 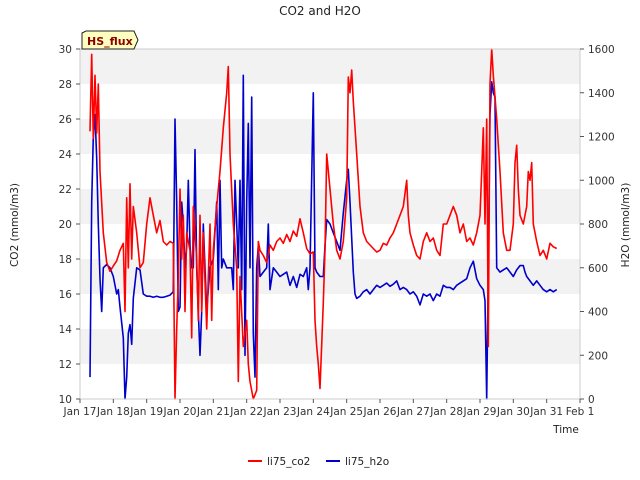 What do you see at coordinates (480, 412) in the screenshot?
I see `x-tick-label: Jan 29` at bounding box center [480, 412].